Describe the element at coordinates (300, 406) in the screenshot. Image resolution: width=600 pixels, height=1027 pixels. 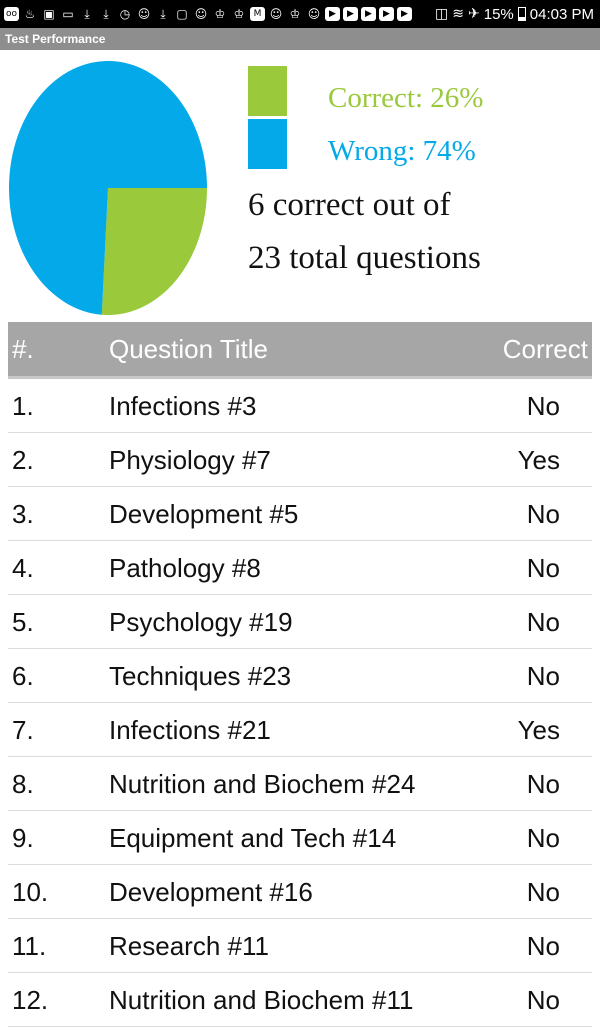
I see `table-row: 1. Infections #3 No` at that location.